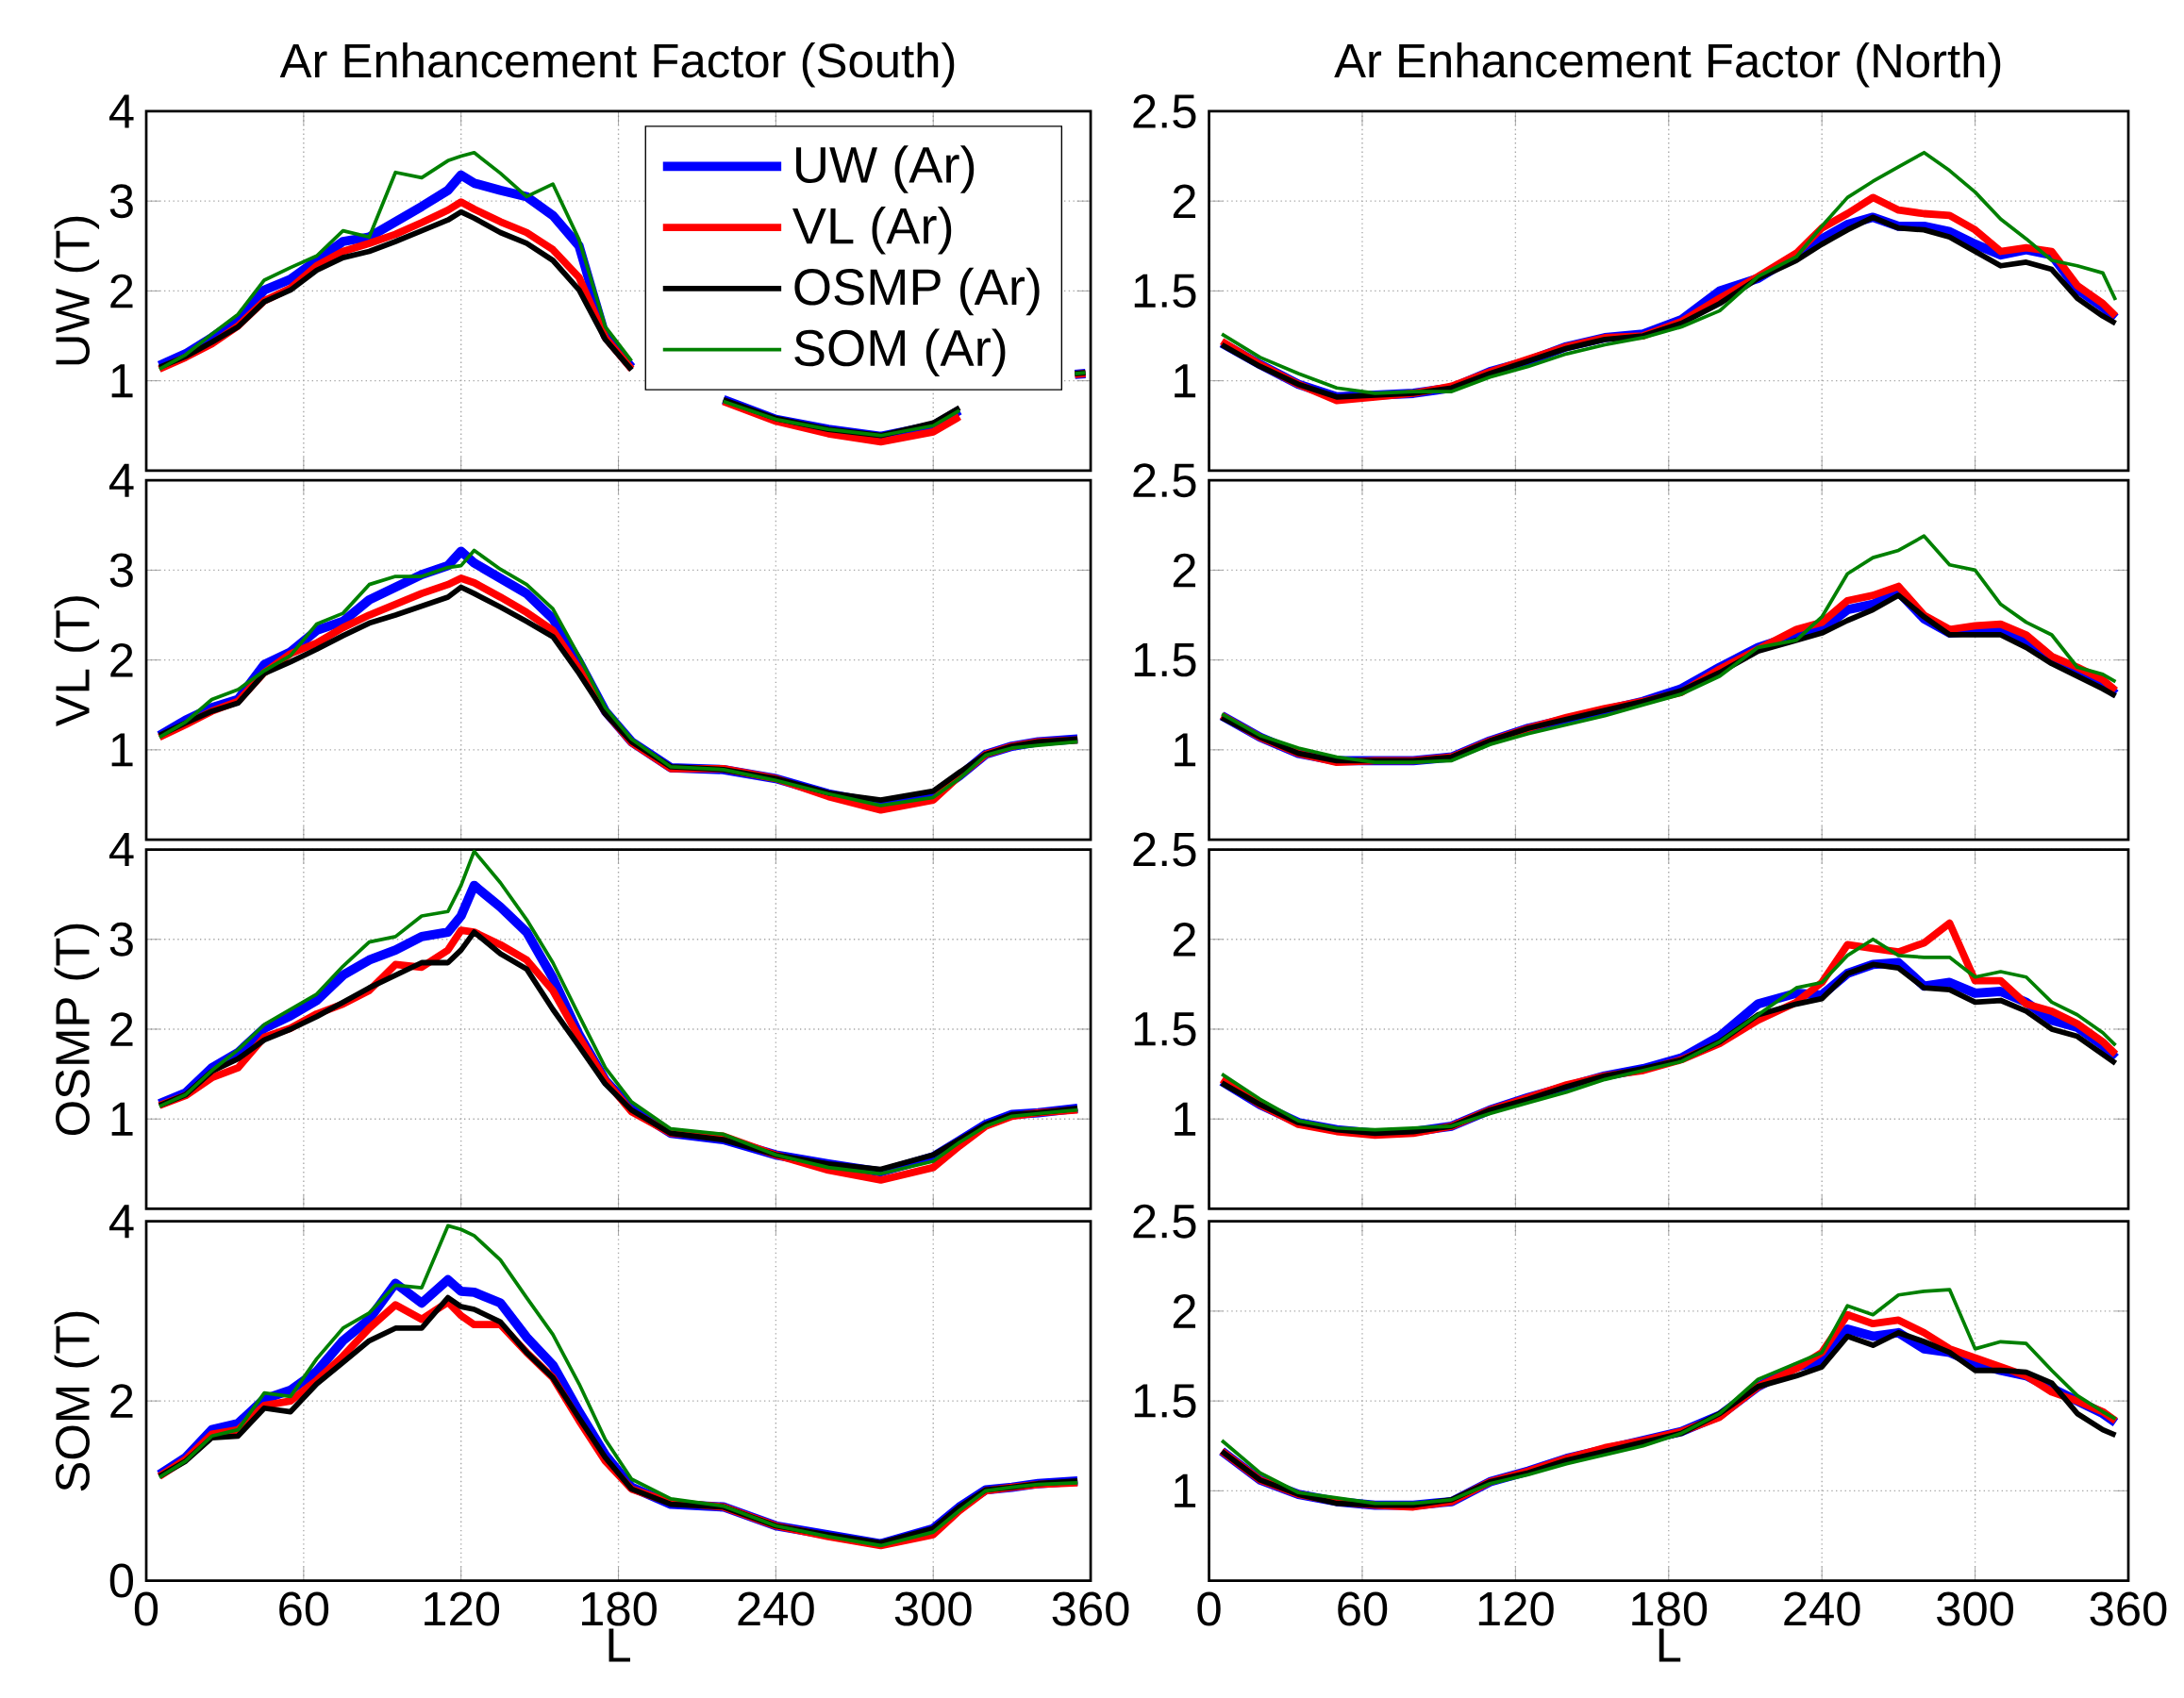 This screenshot has width=2184, height=1698. Describe the element at coordinates (872, 231) in the screenshot. I see `legend-label: VL (Ar)` at that location.